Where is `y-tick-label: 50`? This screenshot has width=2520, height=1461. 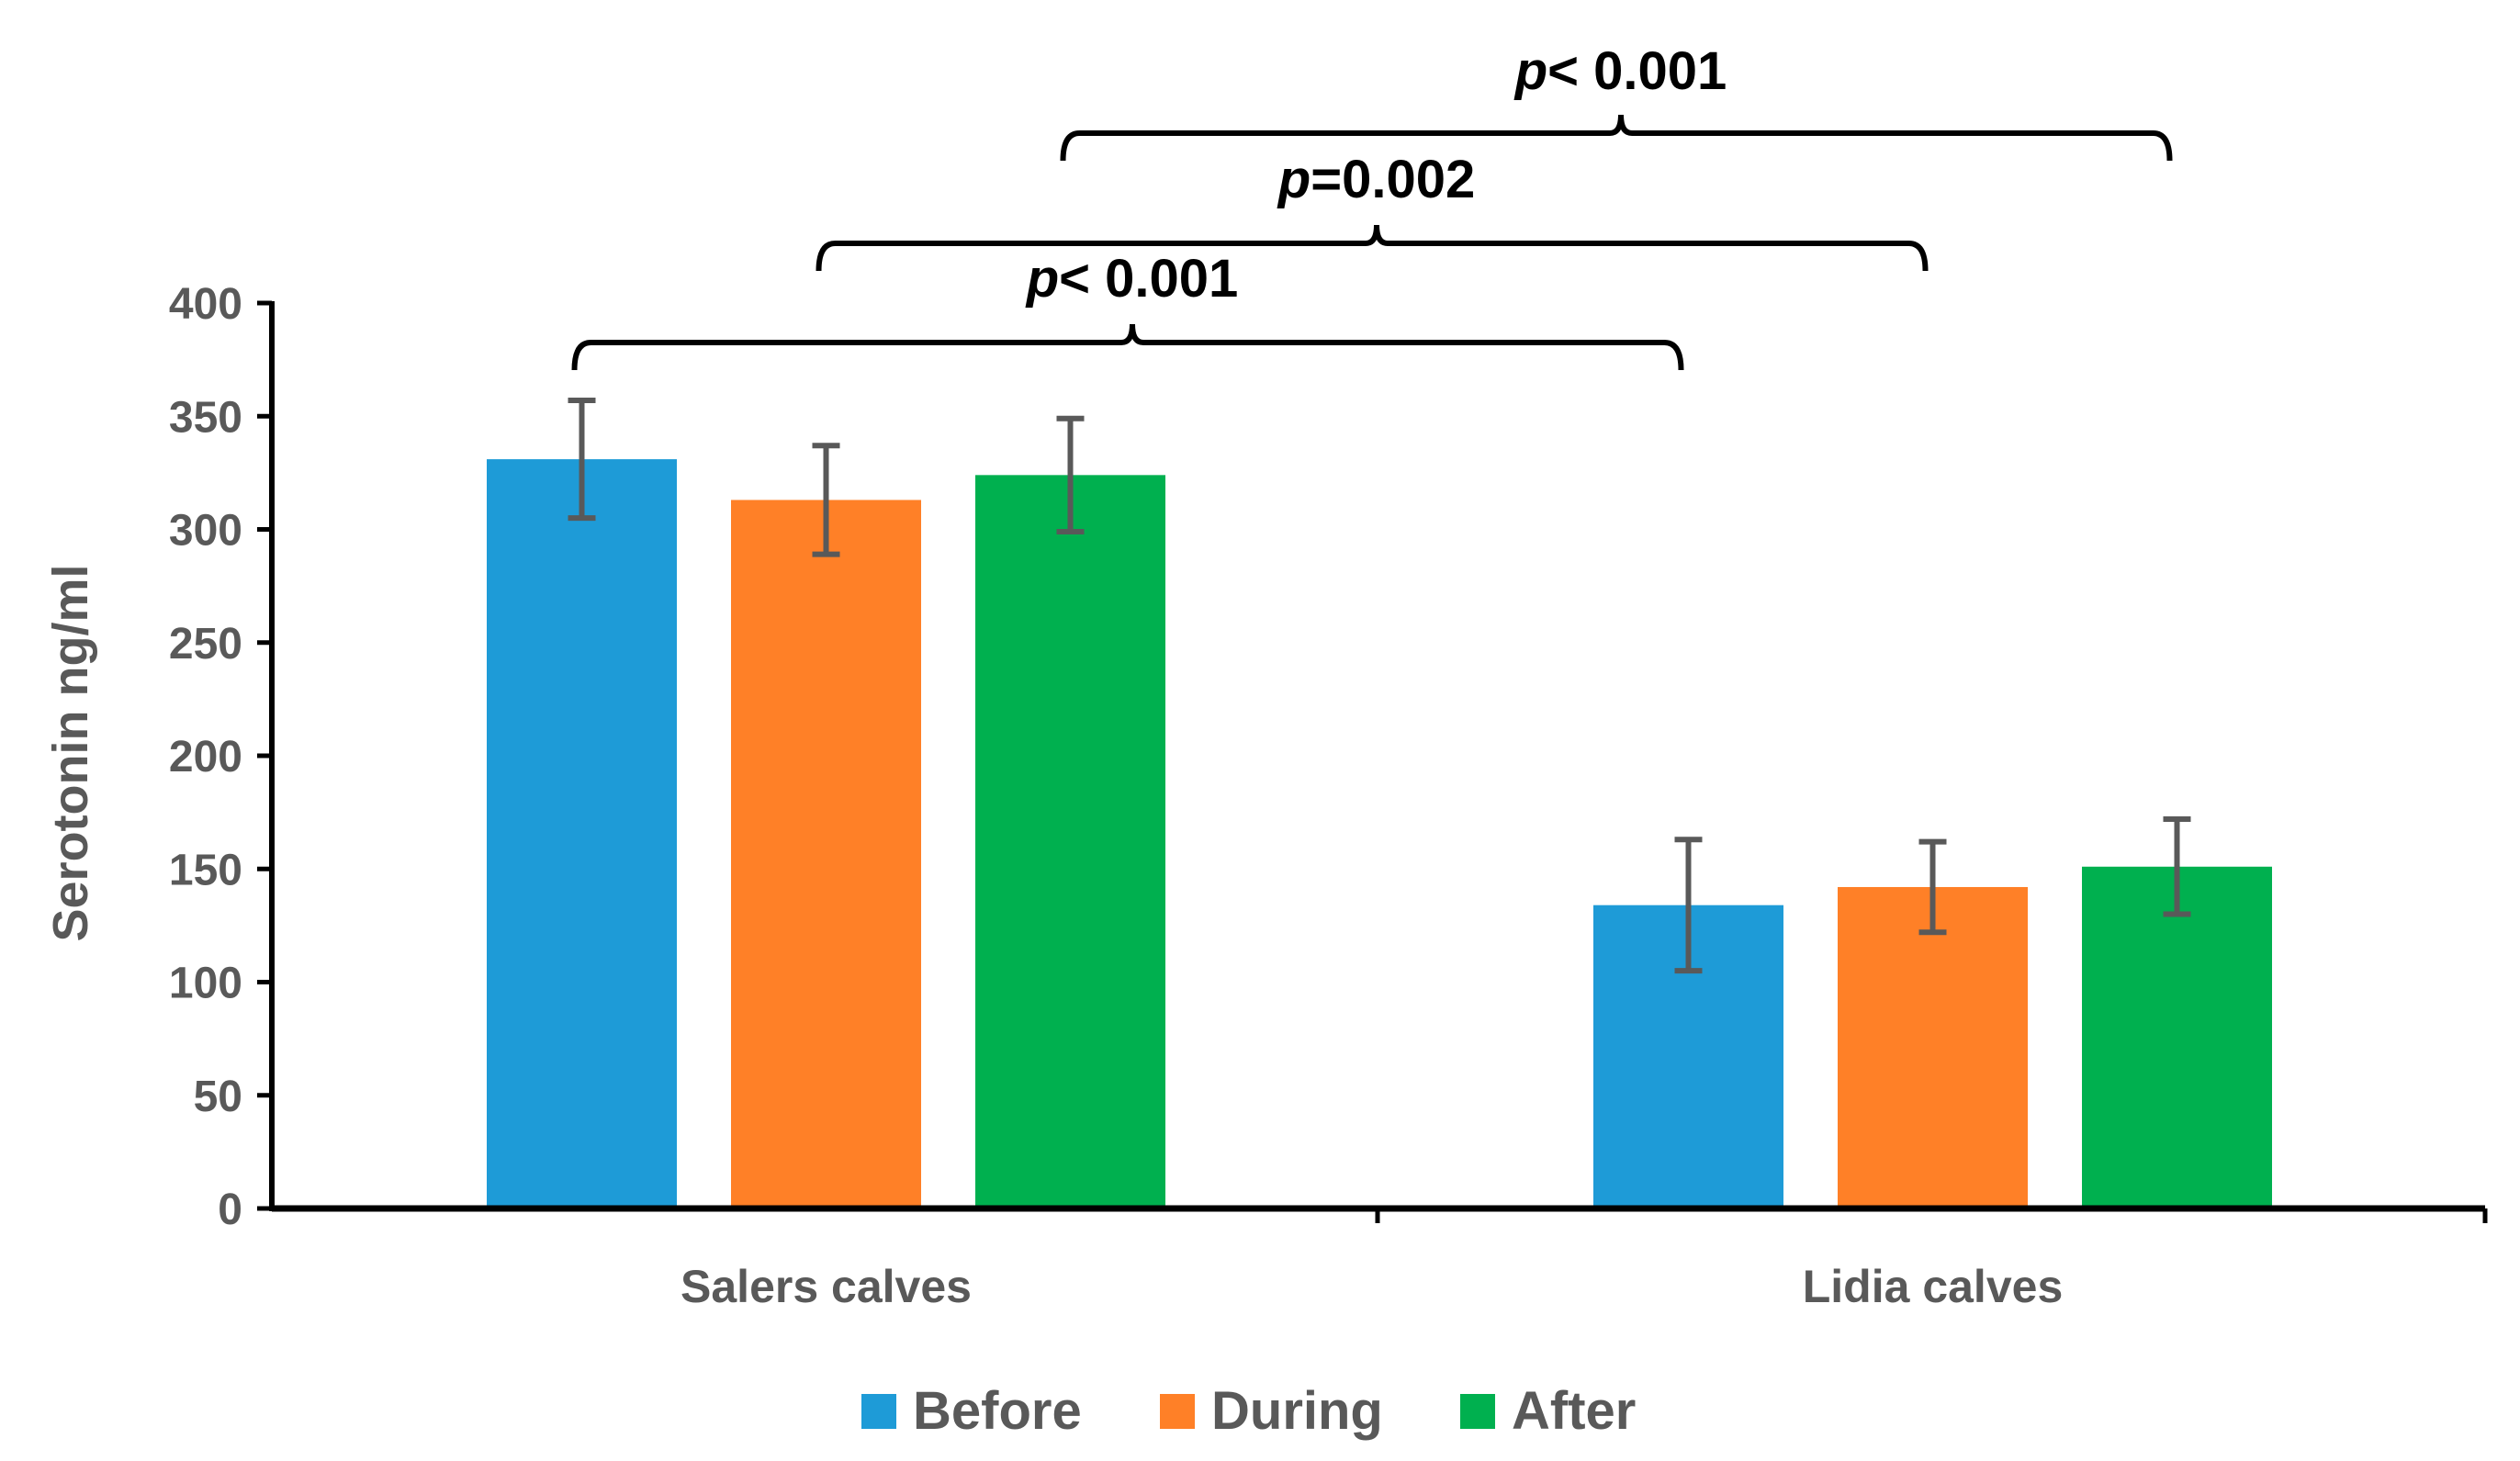 y-tick-label: 50 is located at coordinates (218, 1097).